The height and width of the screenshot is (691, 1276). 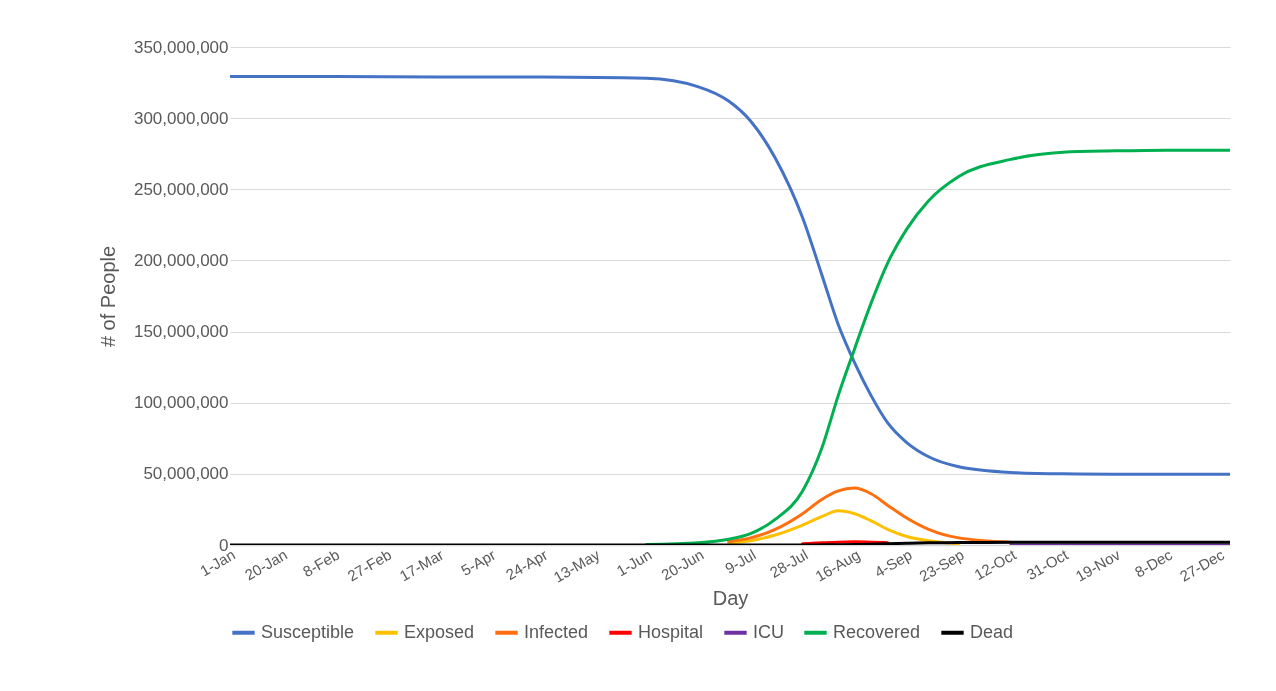 What do you see at coordinates (186, 474) in the screenshot?
I see `y-tick-label: 50,000,000` at bounding box center [186, 474].